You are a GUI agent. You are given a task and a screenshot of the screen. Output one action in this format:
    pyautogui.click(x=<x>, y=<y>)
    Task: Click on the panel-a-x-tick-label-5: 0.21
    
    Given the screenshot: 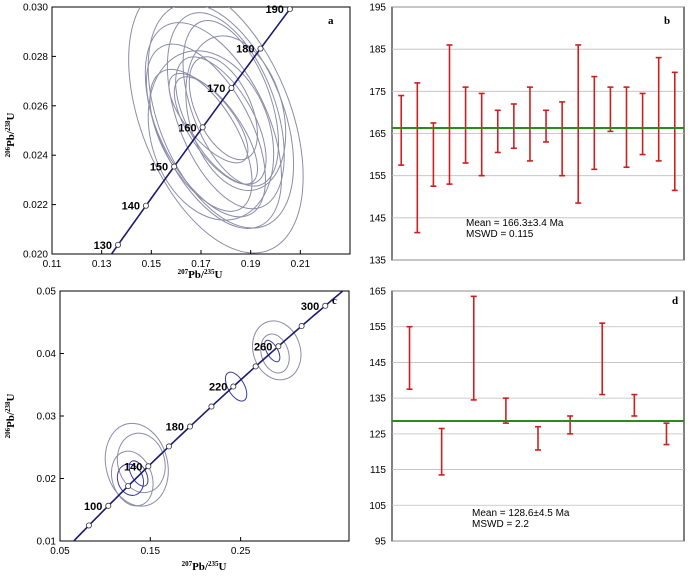 What is the action you would take?
    pyautogui.click(x=301, y=264)
    